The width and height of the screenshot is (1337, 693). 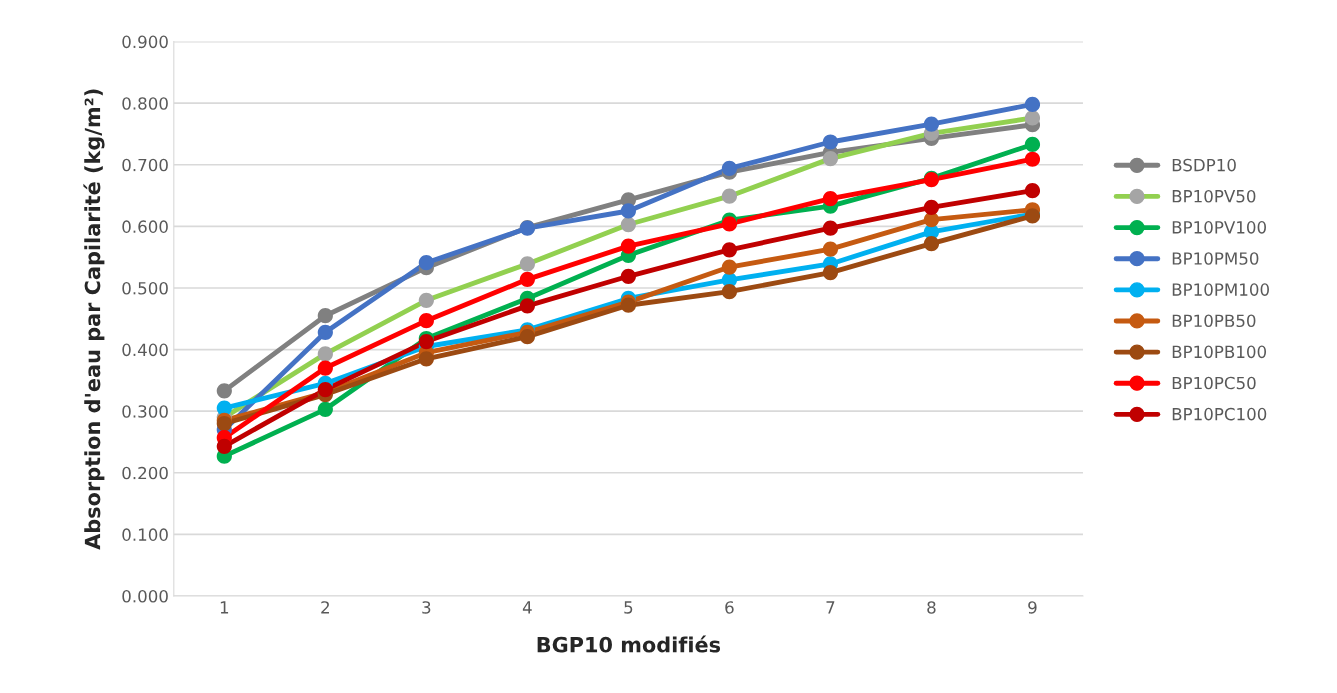 What do you see at coordinates (145, 596) in the screenshot?
I see `y-tick-label: 0.000` at bounding box center [145, 596].